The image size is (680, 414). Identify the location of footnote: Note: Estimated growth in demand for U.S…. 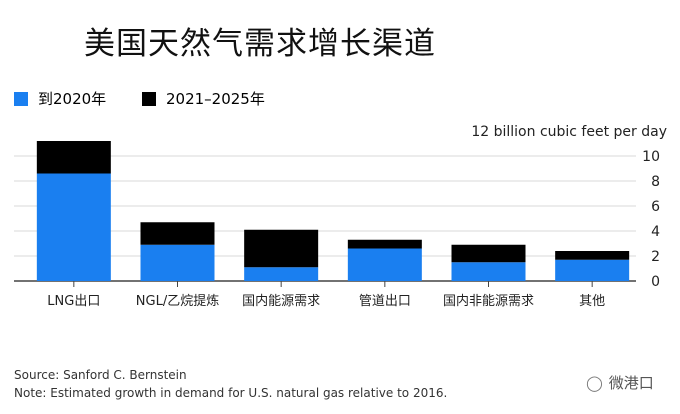
(231, 393).